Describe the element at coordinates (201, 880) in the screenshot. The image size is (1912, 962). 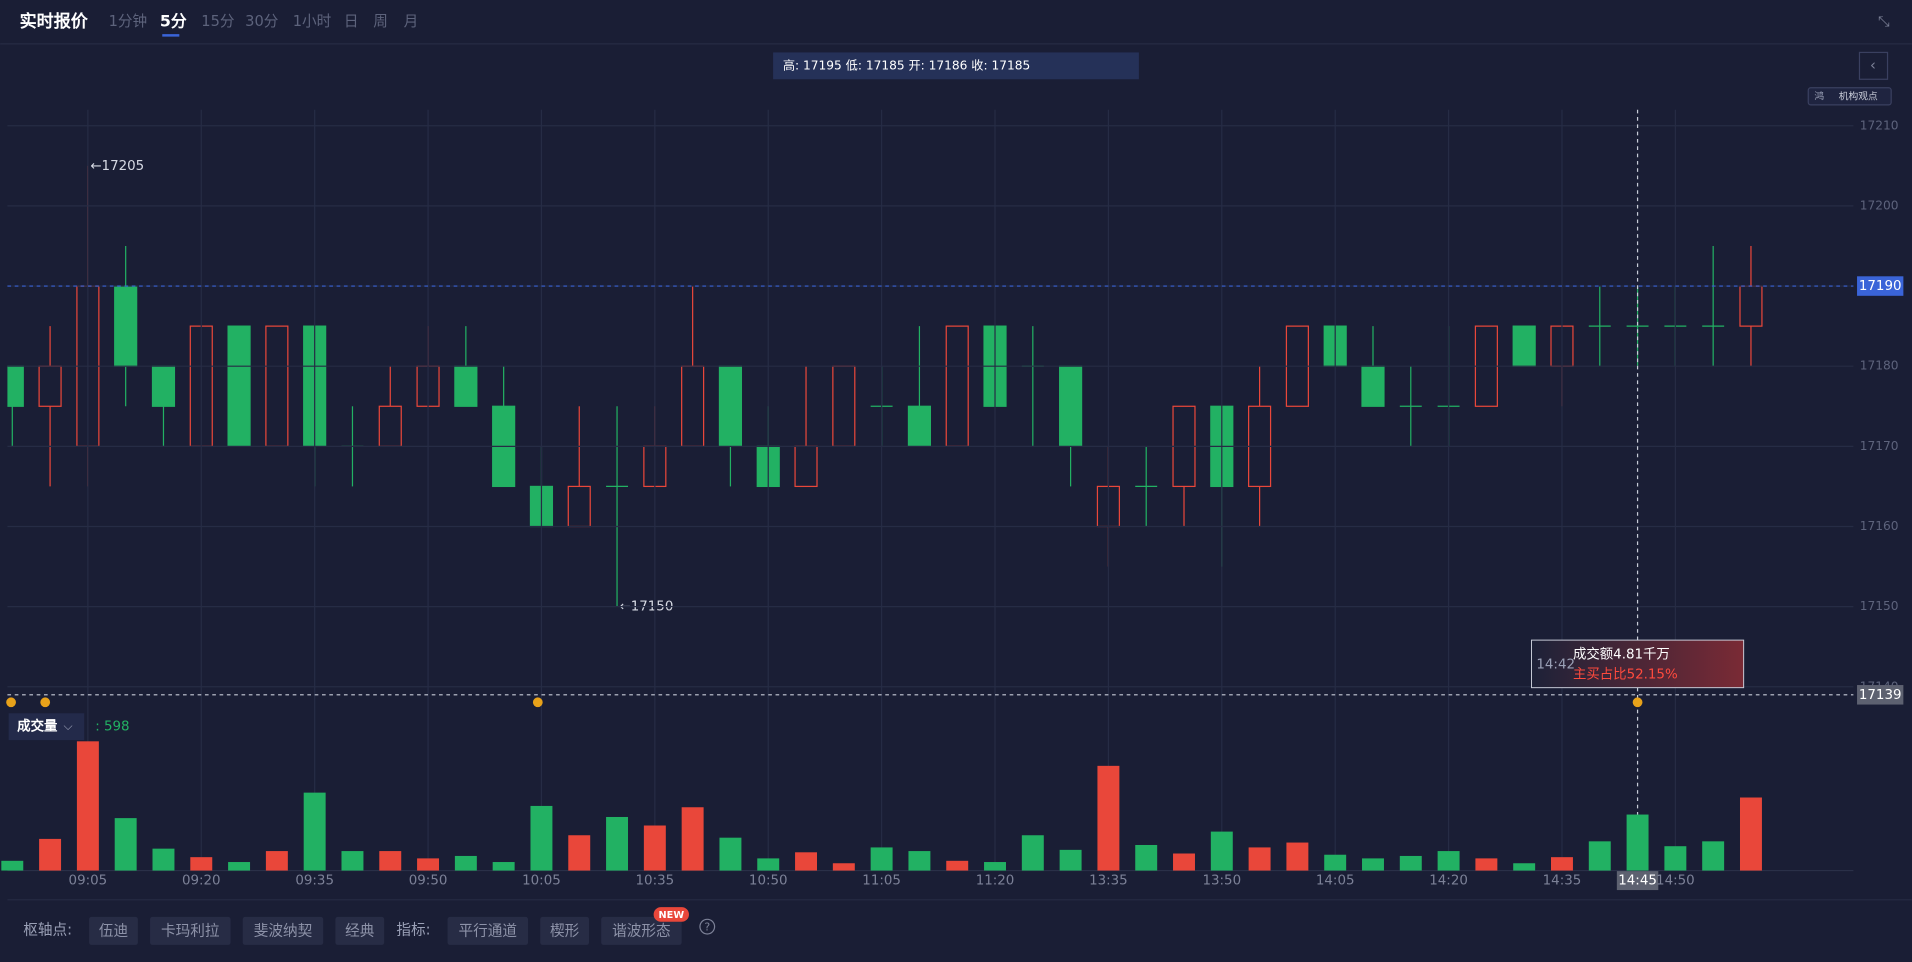
I see `x-tick-label: 09:20` at that location.